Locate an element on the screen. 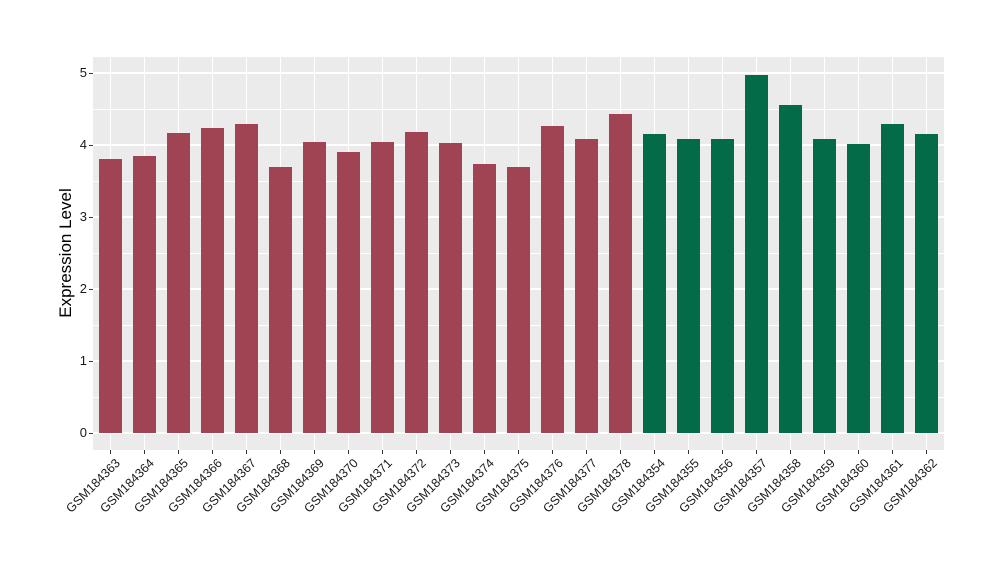  y-tick-label: 0 is located at coordinates (83, 432).